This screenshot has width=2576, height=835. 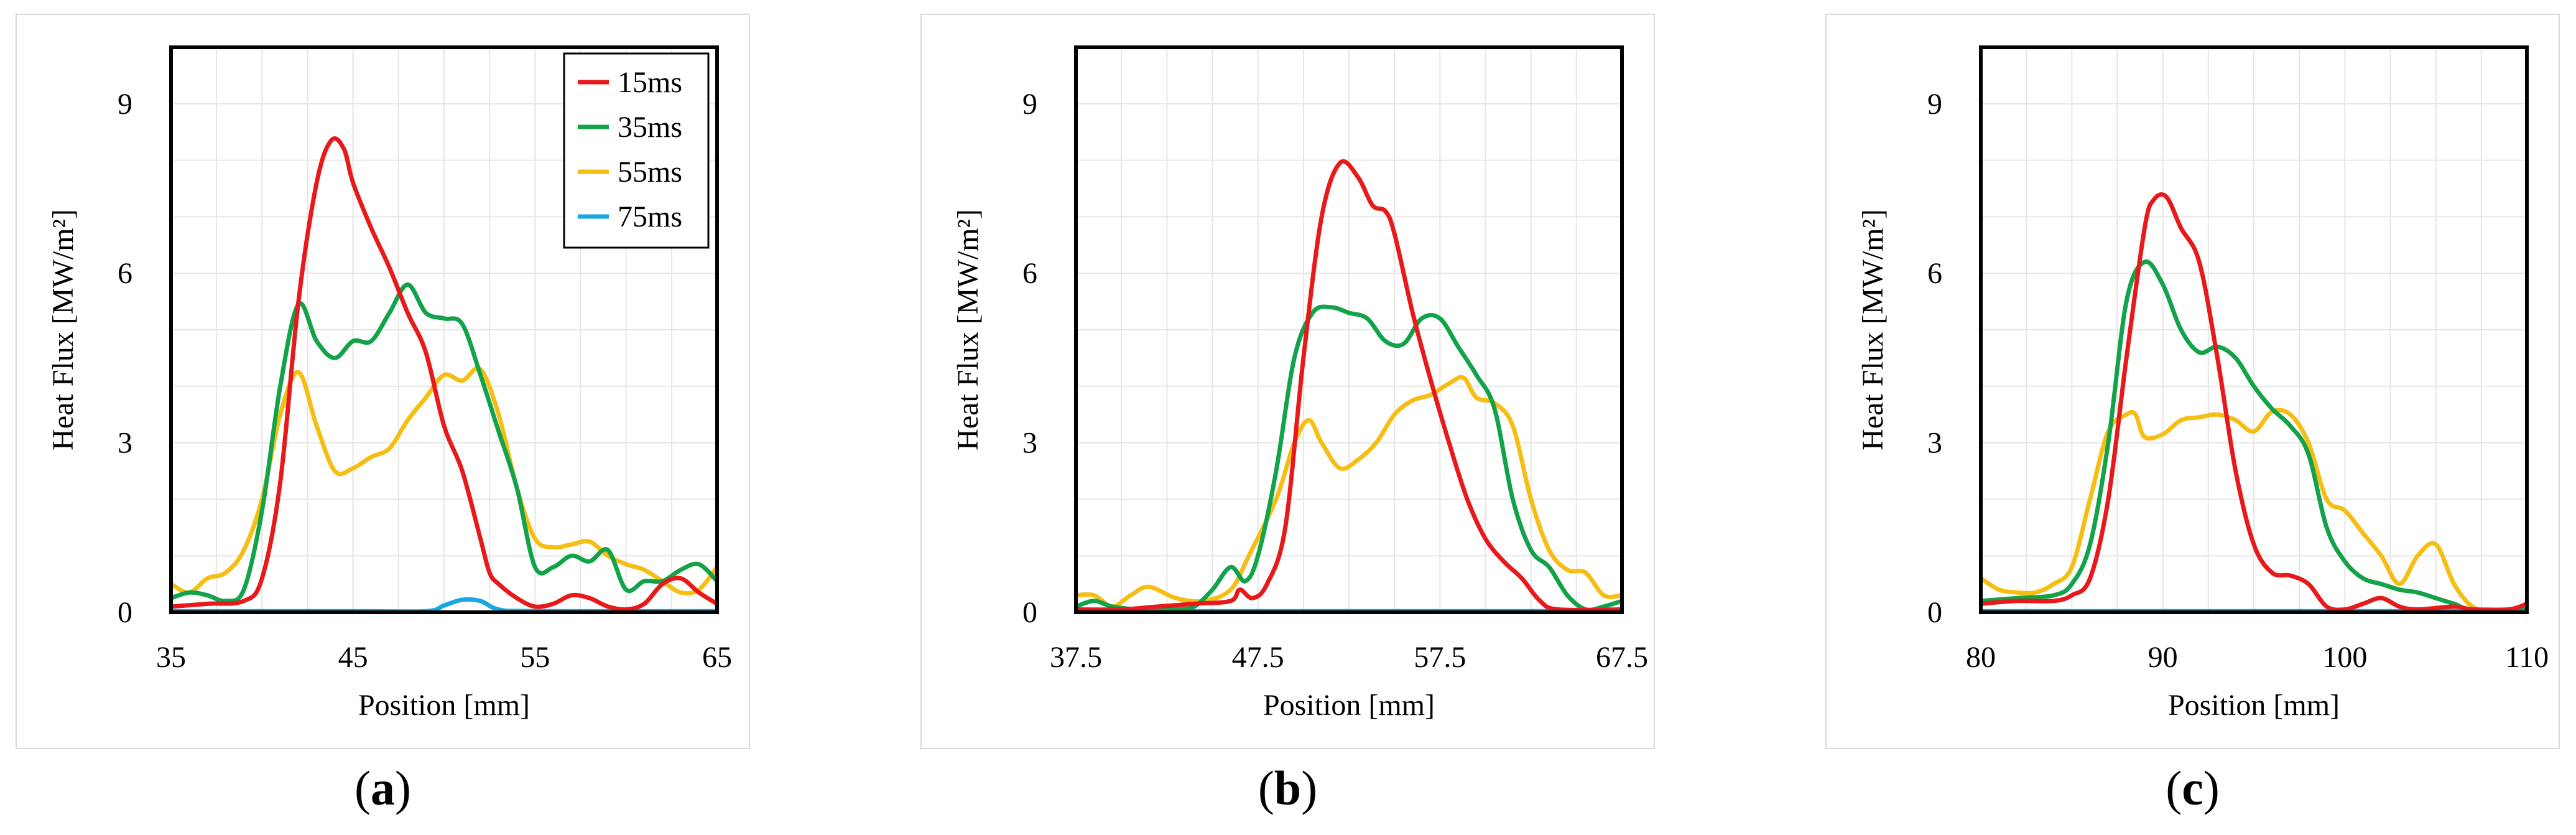 I want to click on legend-label-75ms: 75ms, so click(x=650, y=216).